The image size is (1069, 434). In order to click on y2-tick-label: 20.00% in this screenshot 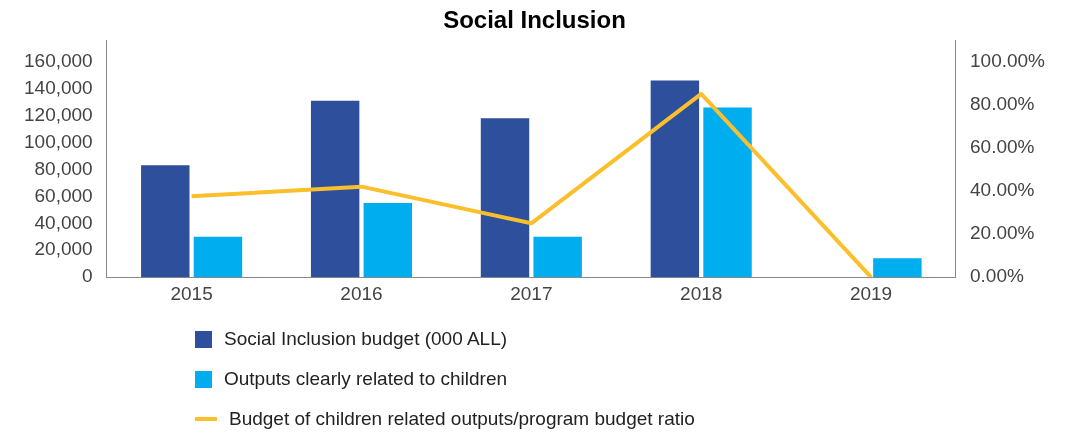, I will do `click(1002, 233)`.